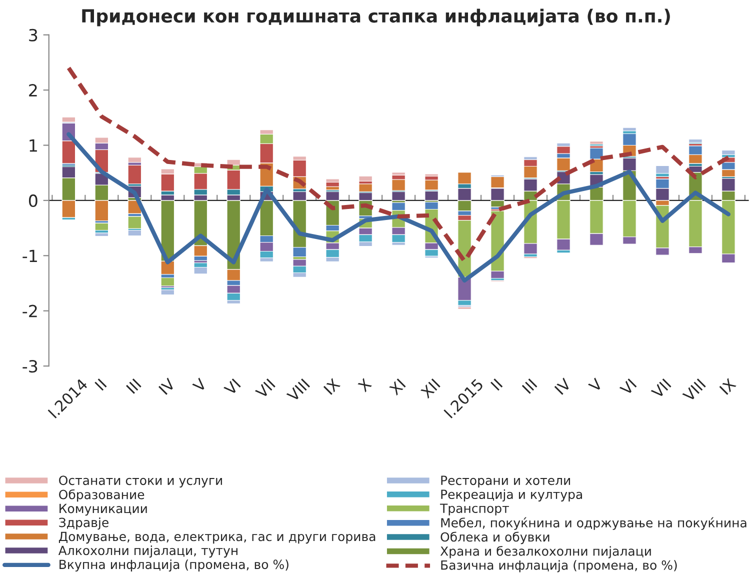 The image size is (752, 581). Describe the element at coordinates (33, 90) in the screenshot. I see `y-tick-label: 2` at that location.